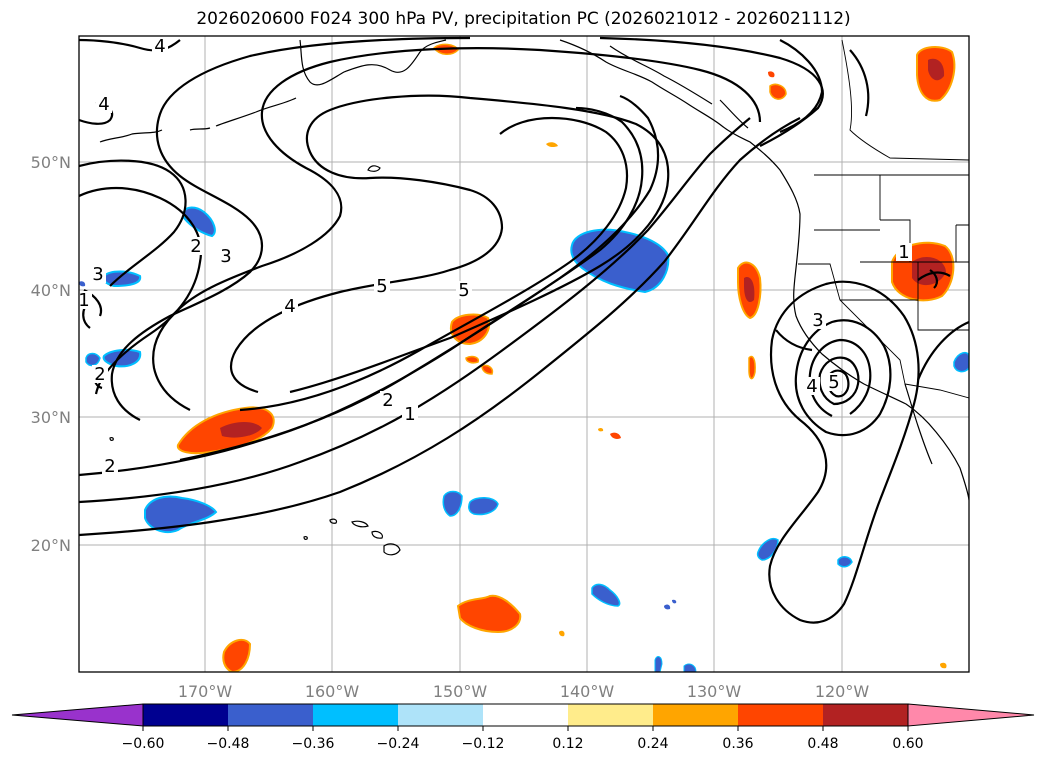 This screenshot has width=1047, height=765. What do you see at coordinates (714, 691) in the screenshot?
I see `lon-tick-label: 130°W` at bounding box center [714, 691].